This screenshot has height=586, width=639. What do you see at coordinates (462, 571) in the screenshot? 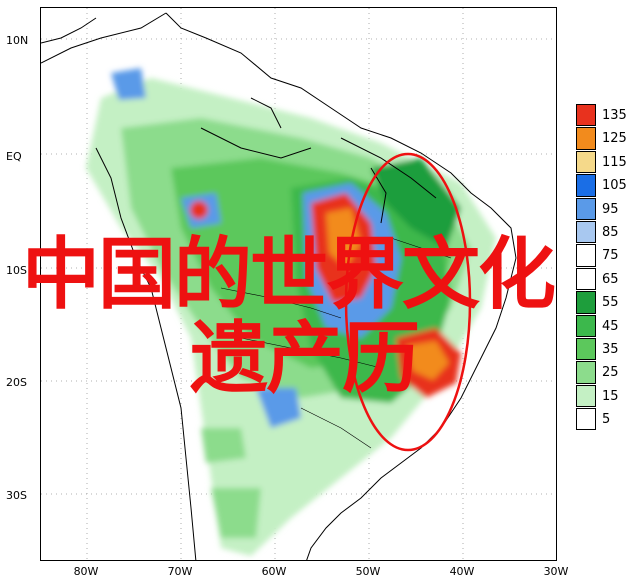
I see `lon-label-40w: 40W` at bounding box center [462, 571].